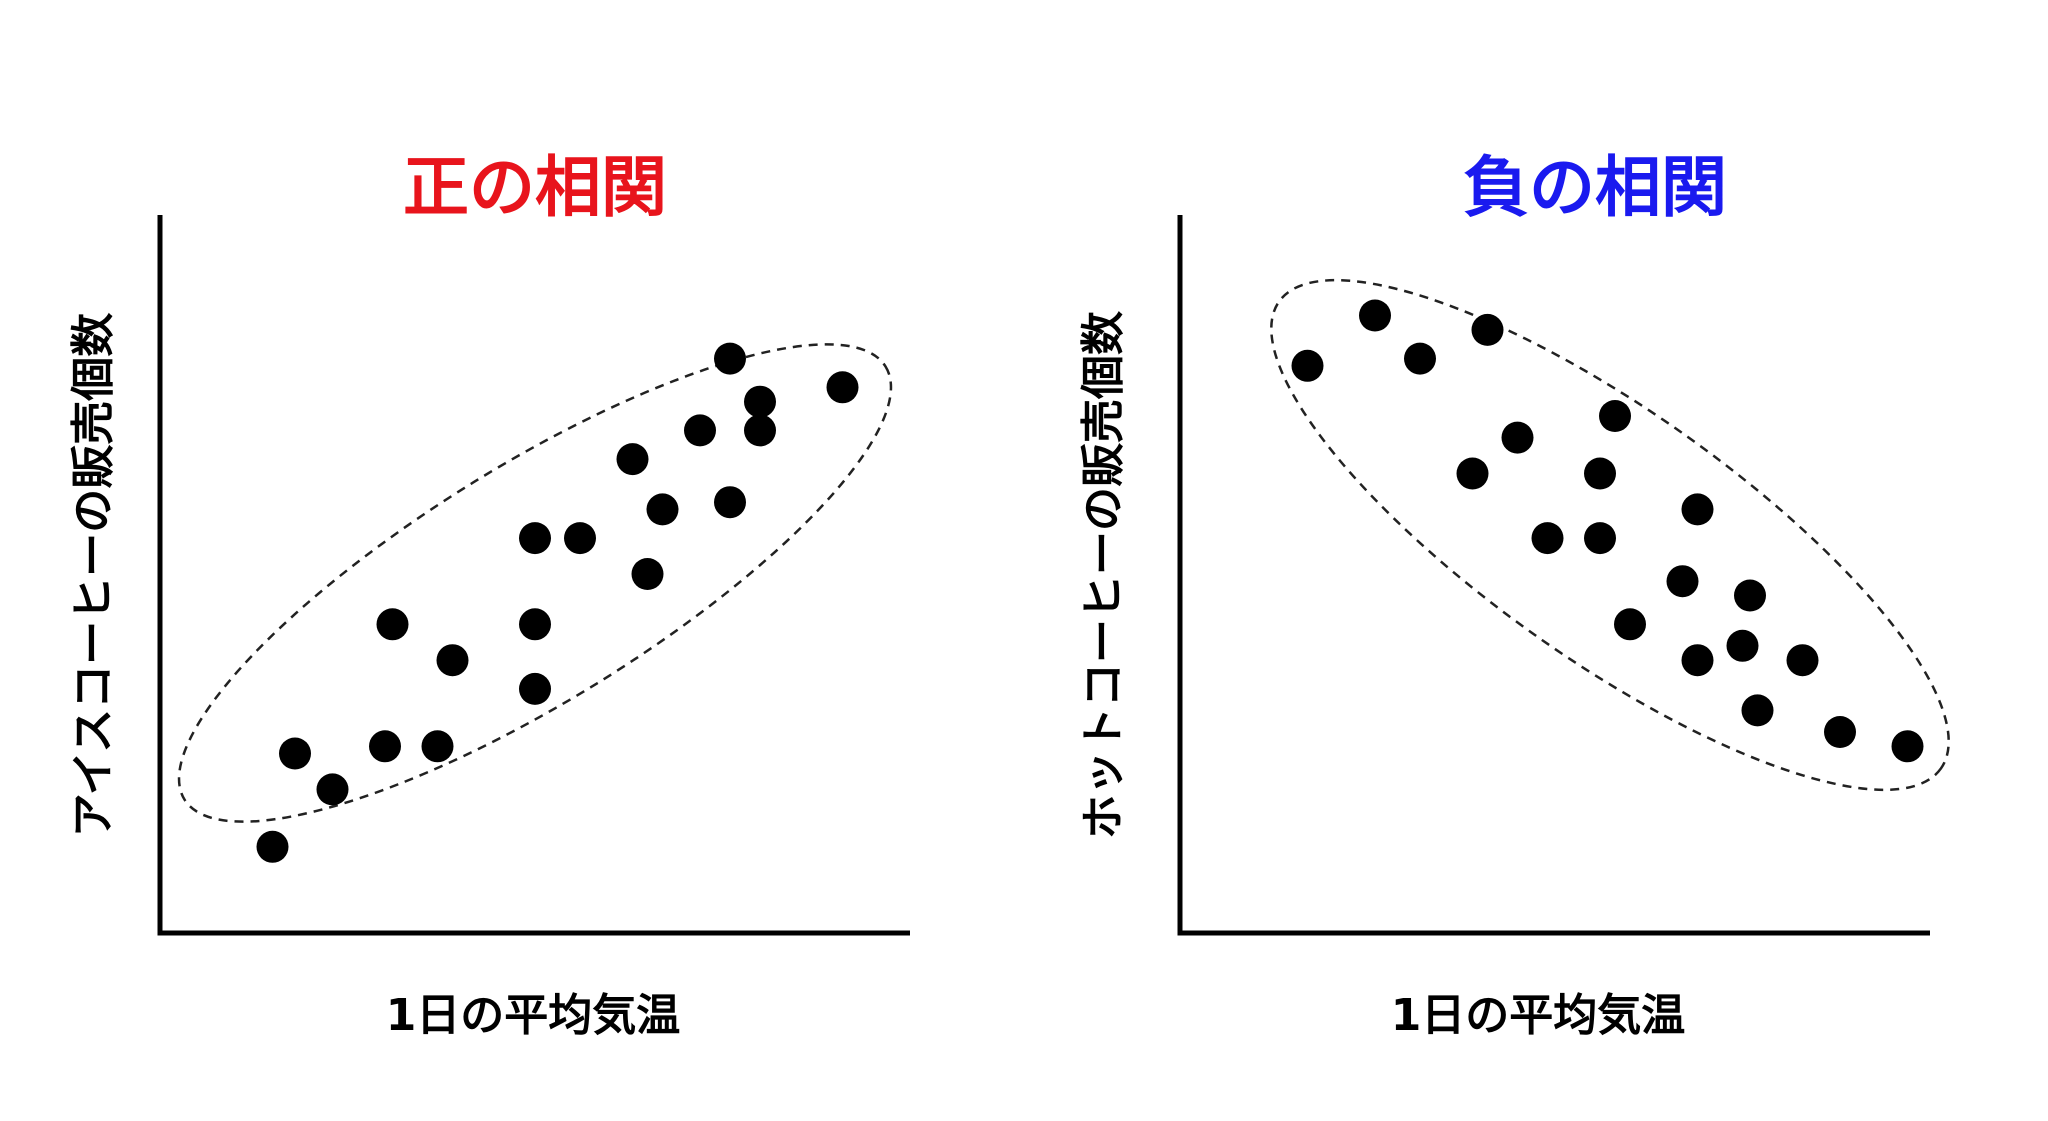  I want to click on chart-title: 正の相関, so click(535, 187).